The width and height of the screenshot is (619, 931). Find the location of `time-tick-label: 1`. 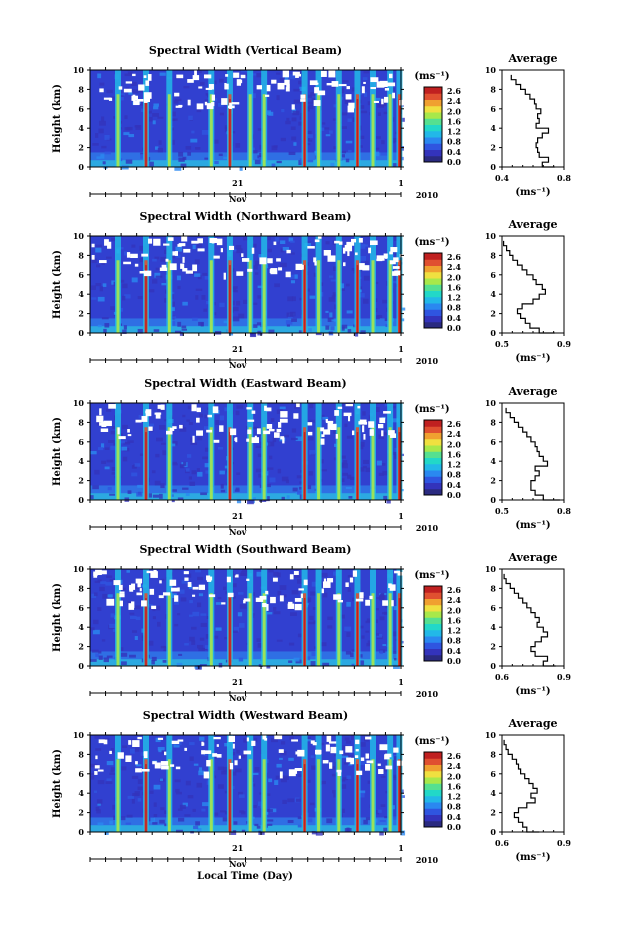

time-tick-label: 1 is located at coordinates (401, 848).